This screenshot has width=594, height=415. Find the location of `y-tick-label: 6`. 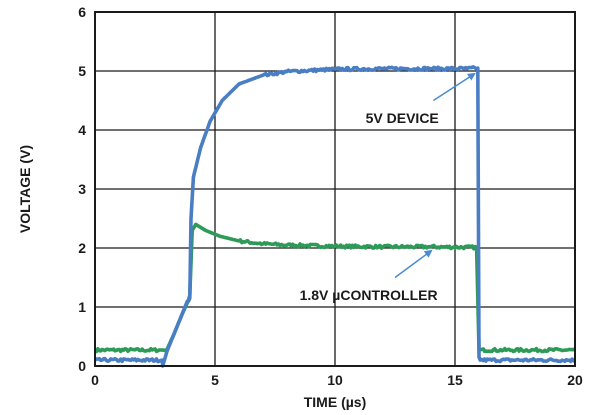

y-tick-label: 6 is located at coordinates (82, 12).